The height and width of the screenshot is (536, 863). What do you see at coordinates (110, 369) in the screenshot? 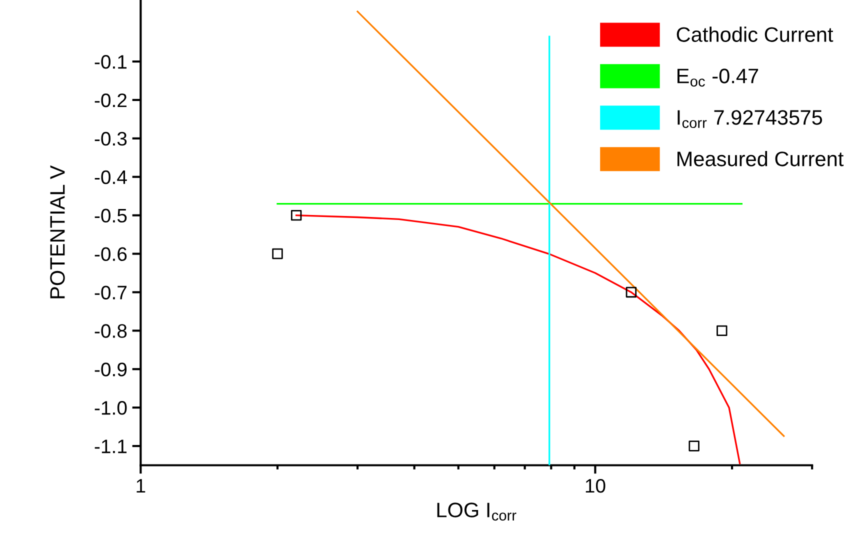
I see `y-tick-label: -0.9` at bounding box center [110, 369].